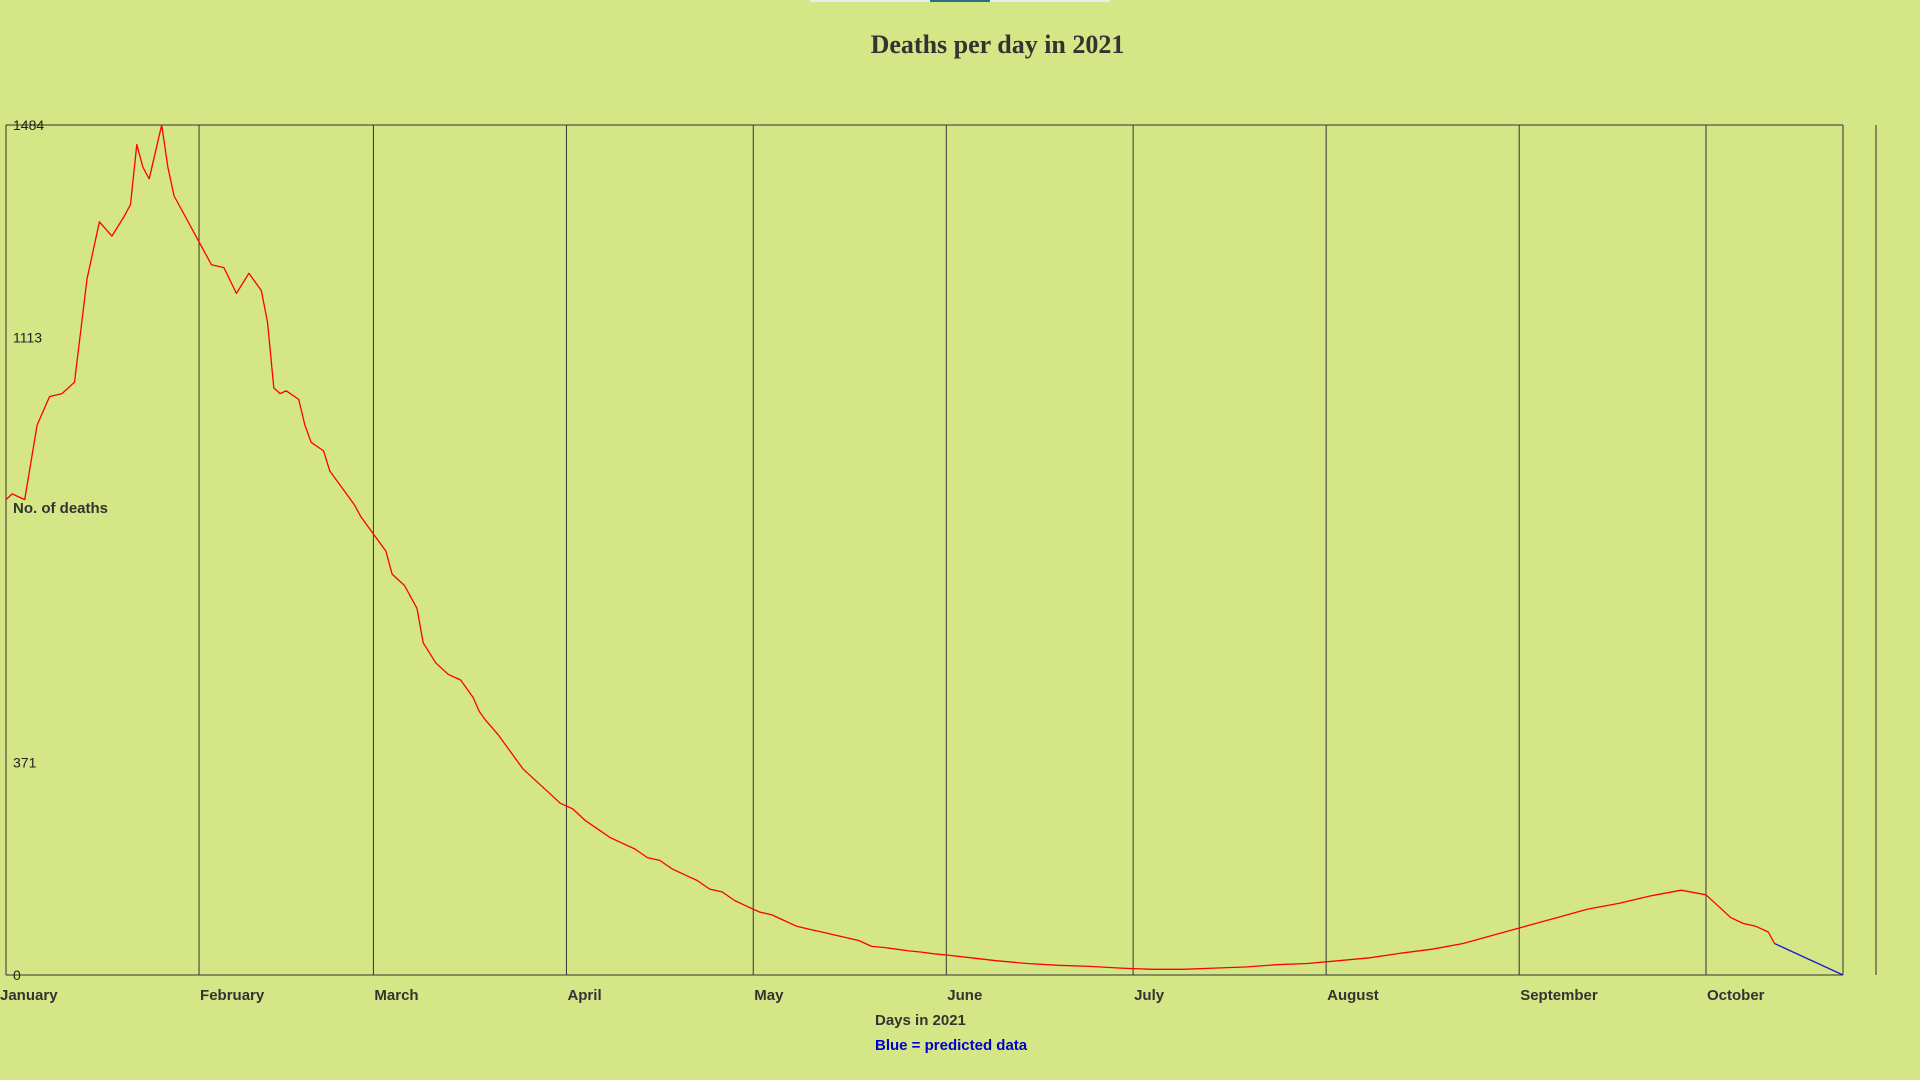 Image resolution: width=1920 pixels, height=1080 pixels. I want to click on y-tick-label: 0, so click(17, 975).